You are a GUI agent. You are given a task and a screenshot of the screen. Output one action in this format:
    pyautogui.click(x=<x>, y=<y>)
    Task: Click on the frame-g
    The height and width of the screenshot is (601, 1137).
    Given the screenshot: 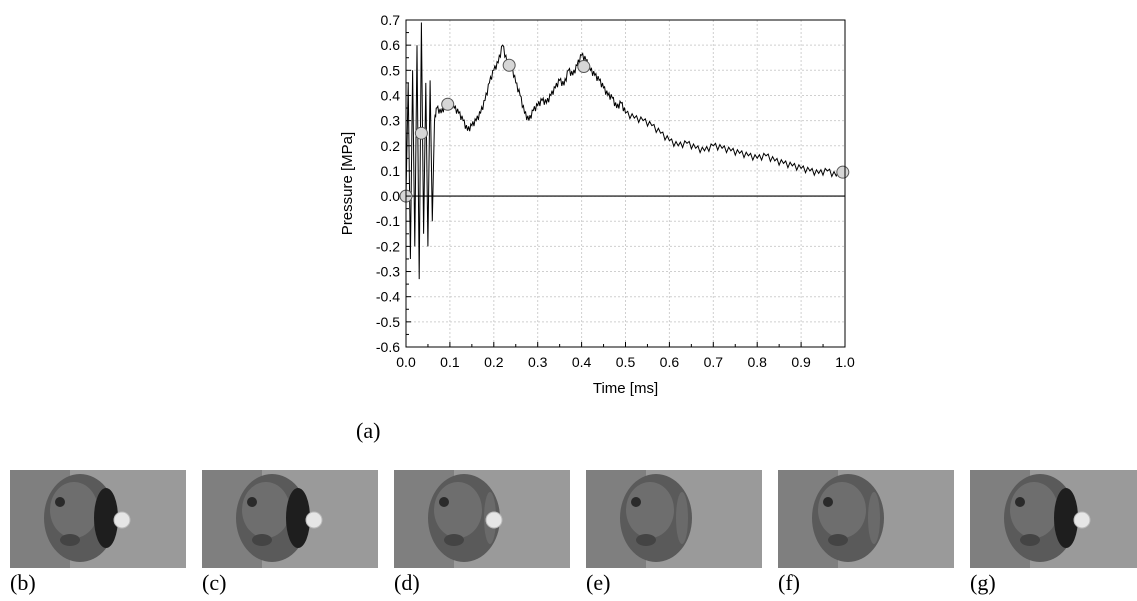 What is the action you would take?
    pyautogui.click(x=1053, y=519)
    